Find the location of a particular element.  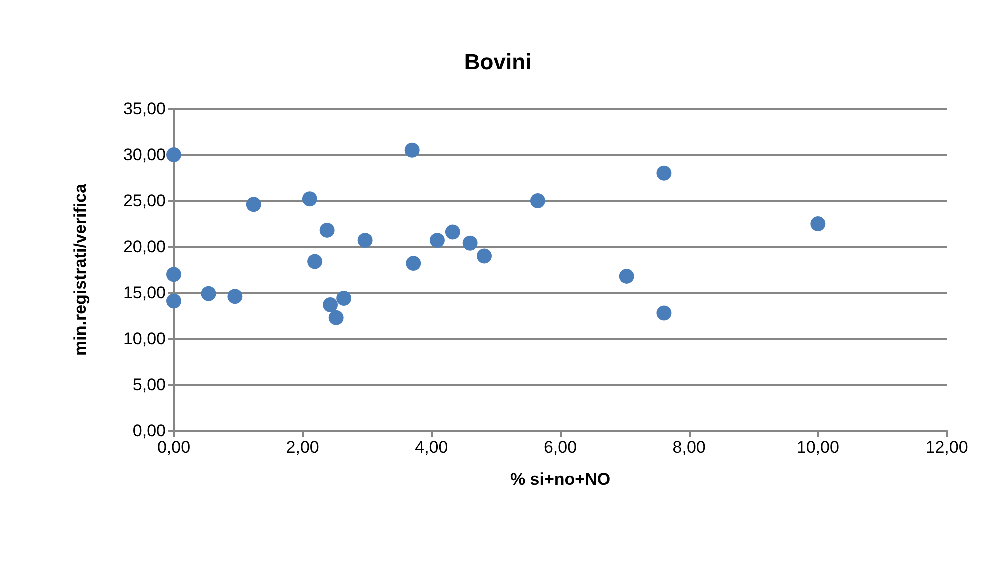

x-tick-label: 10,00 is located at coordinates (818, 447).